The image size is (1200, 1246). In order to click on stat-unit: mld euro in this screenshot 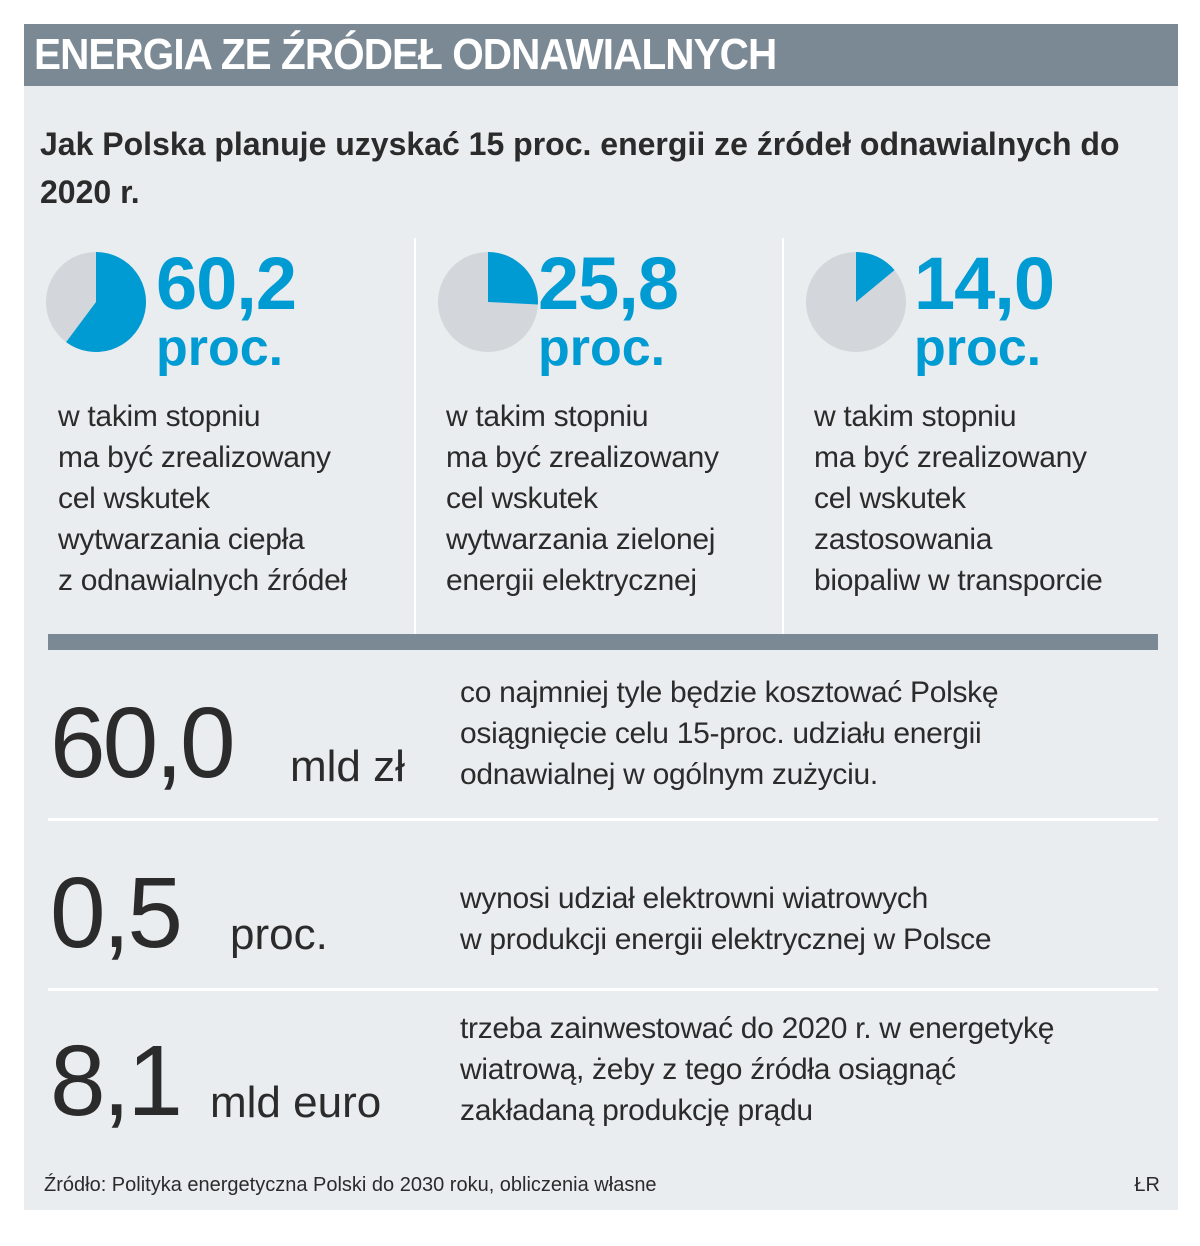, I will do `click(296, 1102)`.